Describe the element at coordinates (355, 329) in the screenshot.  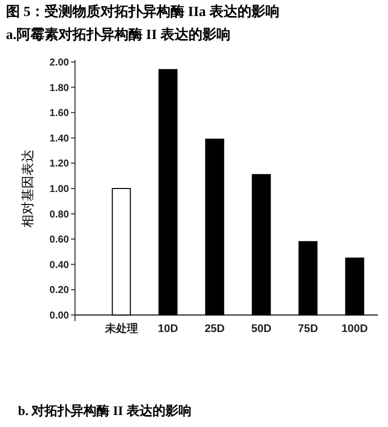
I see `x-tick-label: 100D` at that location.